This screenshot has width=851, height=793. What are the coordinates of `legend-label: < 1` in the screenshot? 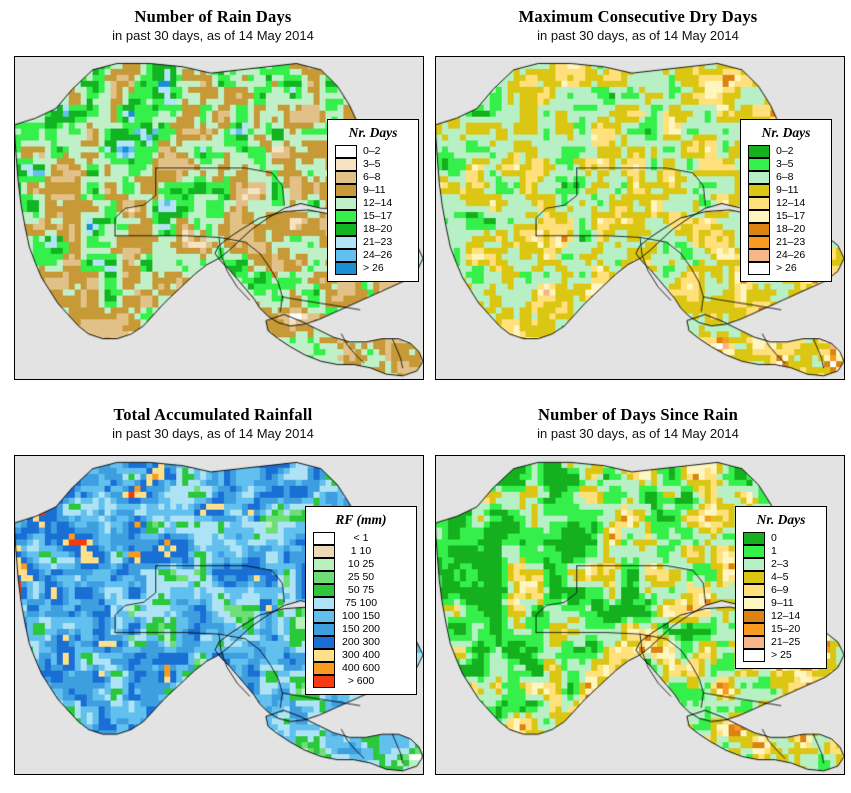 It's located at (361, 538).